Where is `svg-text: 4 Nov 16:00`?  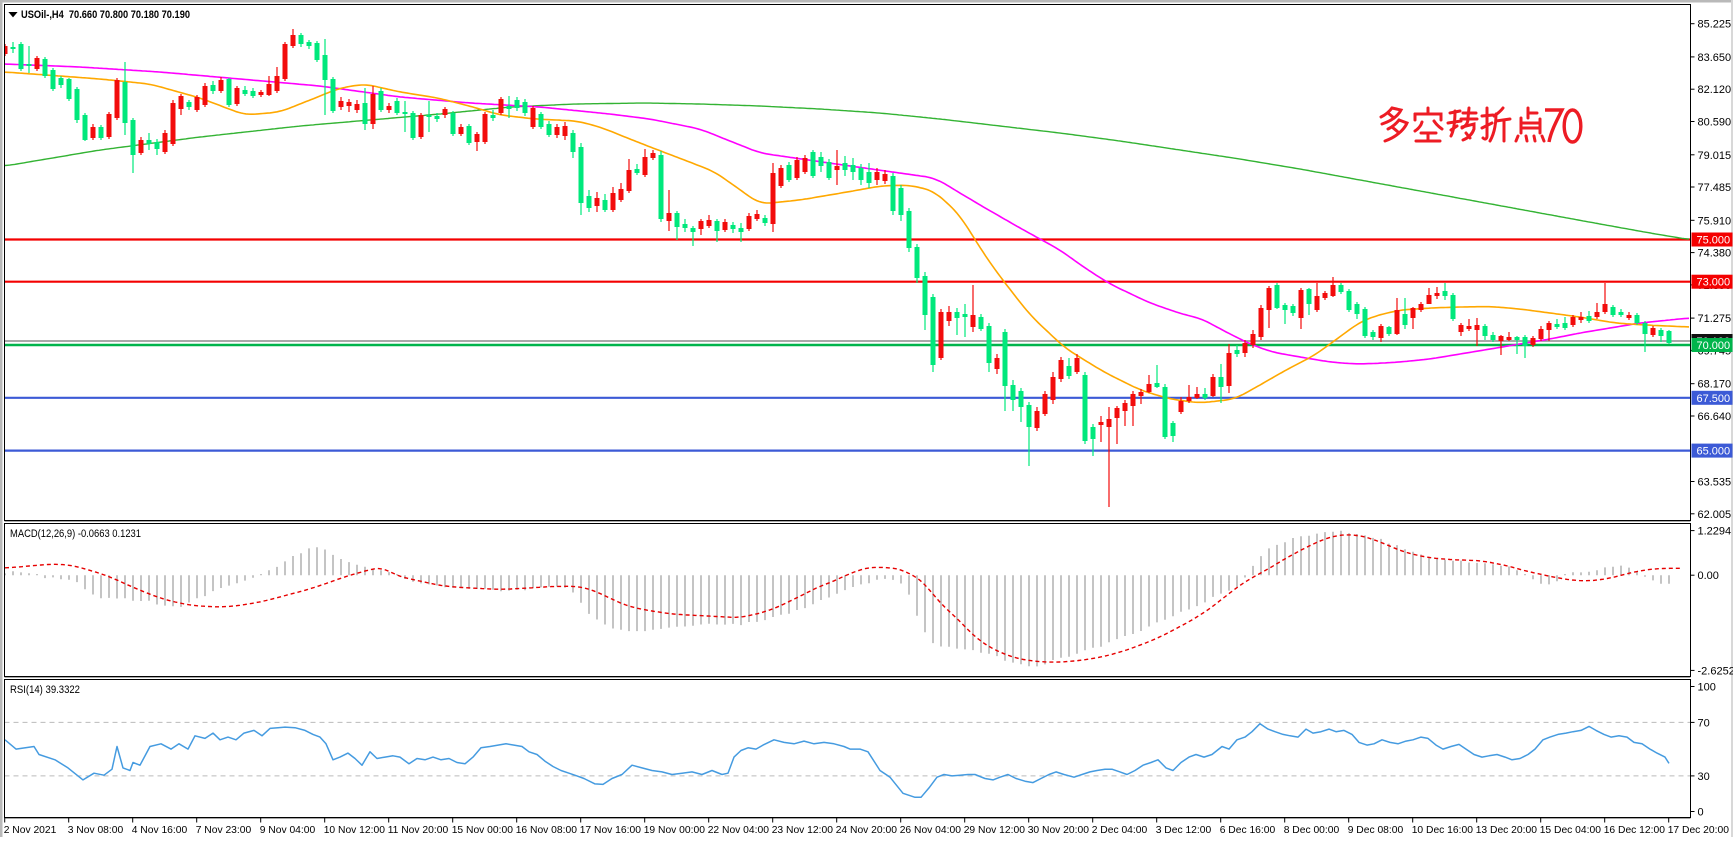 svg-text: 4 Nov 16:00 is located at coordinates (160, 830).